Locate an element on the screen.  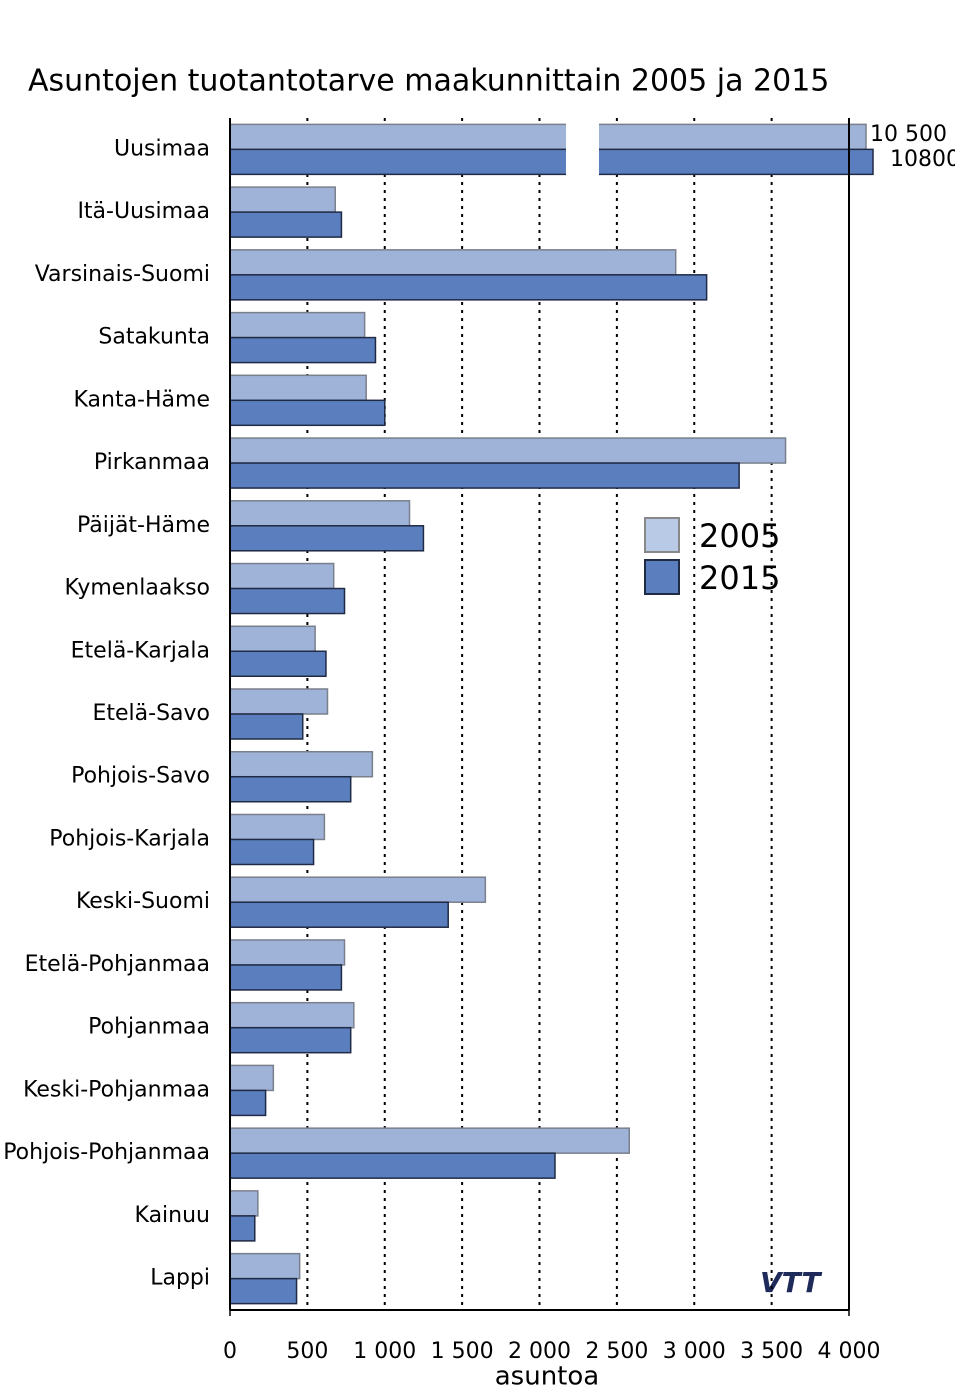
y-tick-label: Itä-Uusimaa is located at coordinates (143, 211).